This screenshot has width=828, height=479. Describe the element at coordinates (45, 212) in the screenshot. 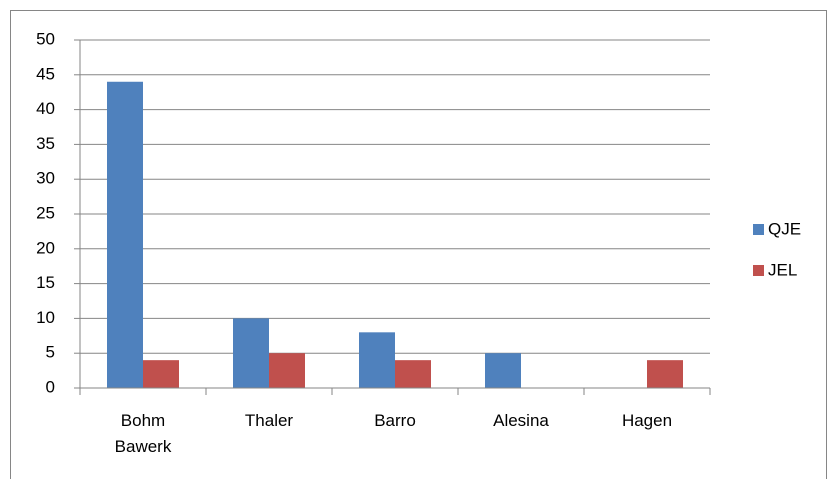

I see `y-tick-label: 25` at that location.